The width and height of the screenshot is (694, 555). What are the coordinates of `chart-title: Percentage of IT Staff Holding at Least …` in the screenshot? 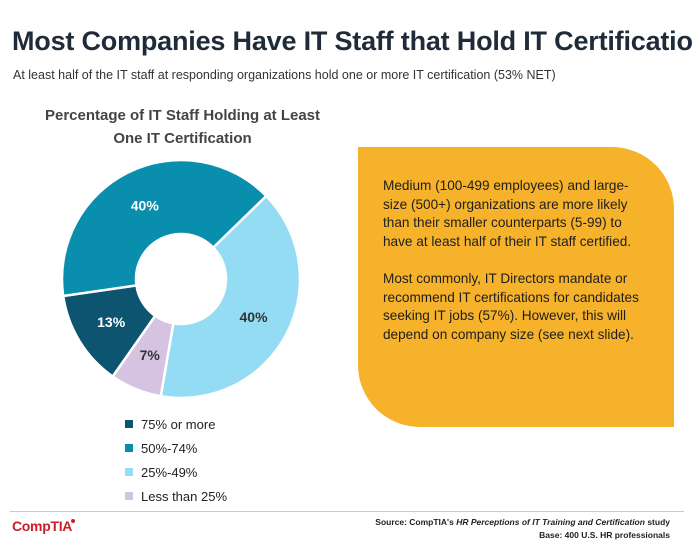 It's located at (182, 127).